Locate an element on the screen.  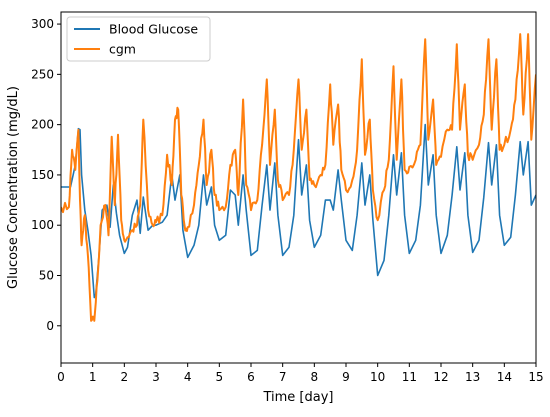
x-tick-label: 13 is located at coordinates (472, 377).